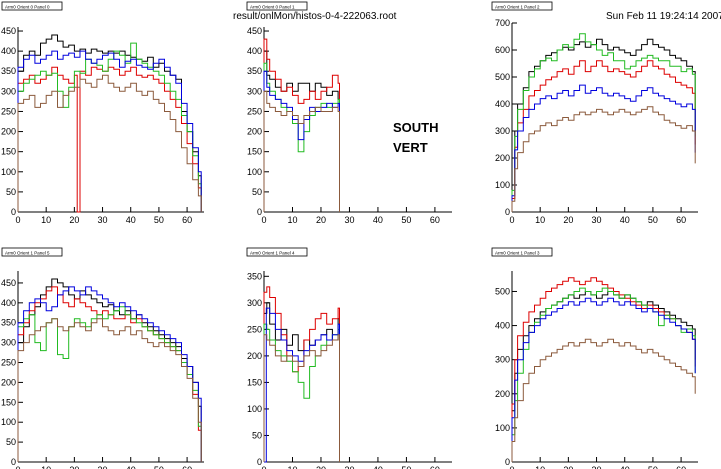 The image size is (721, 469). I want to click on panel-title: Arm0 Orient 1 Panel 2, so click(517, 7).